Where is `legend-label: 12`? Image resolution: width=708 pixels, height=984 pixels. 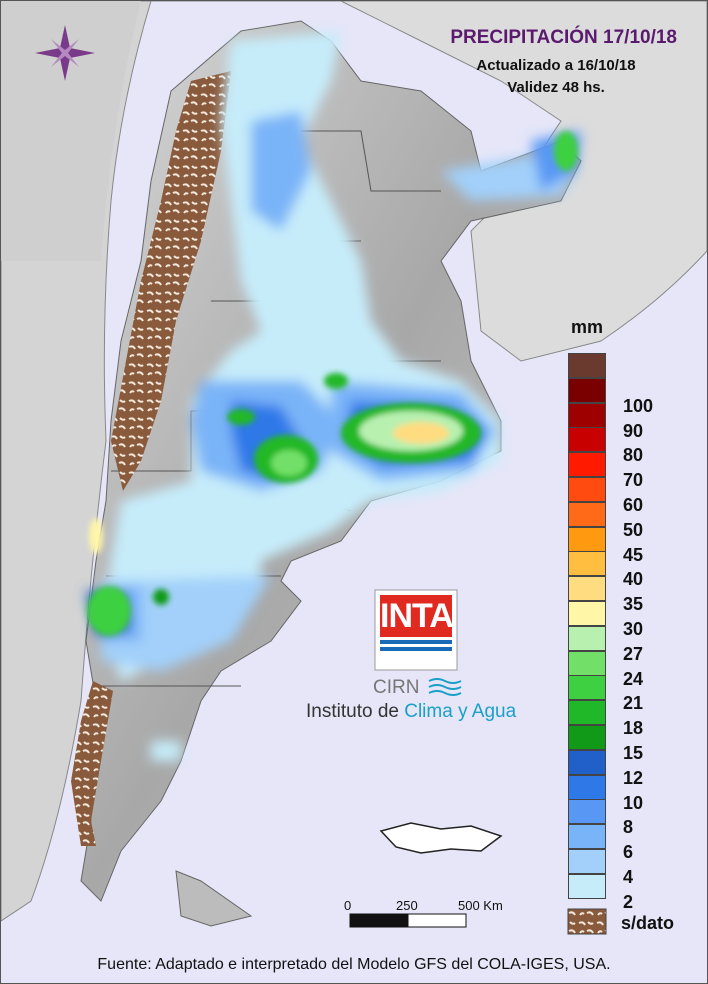 legend-label: 12 is located at coordinates (633, 777).